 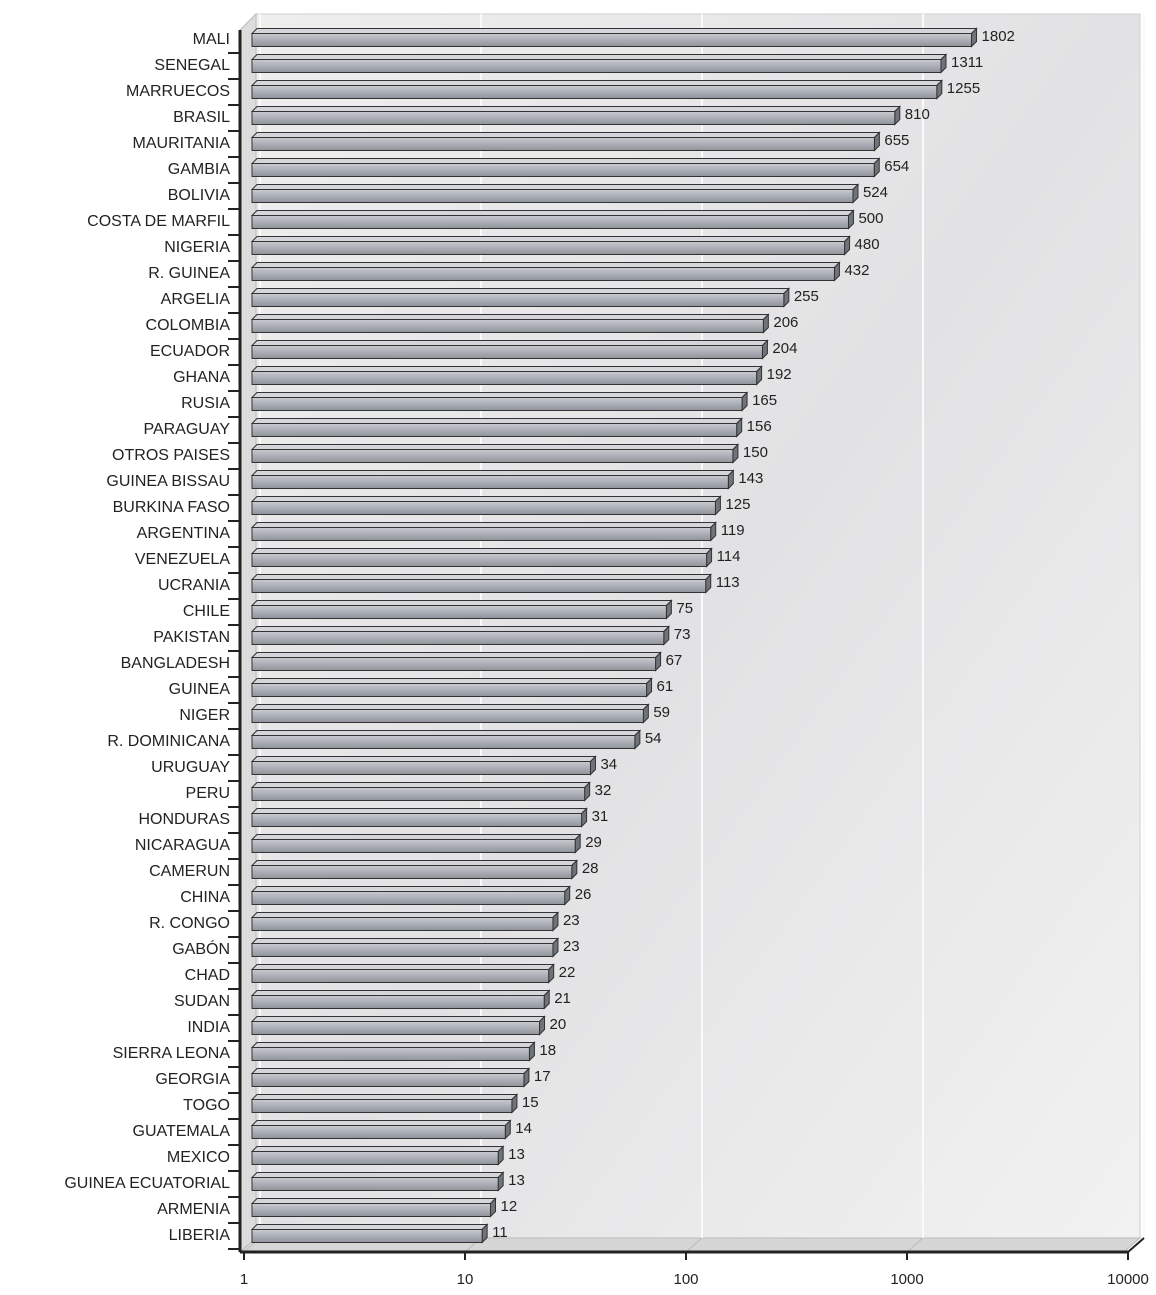 I want to click on y-tick-label: MALI, so click(x=211, y=39).